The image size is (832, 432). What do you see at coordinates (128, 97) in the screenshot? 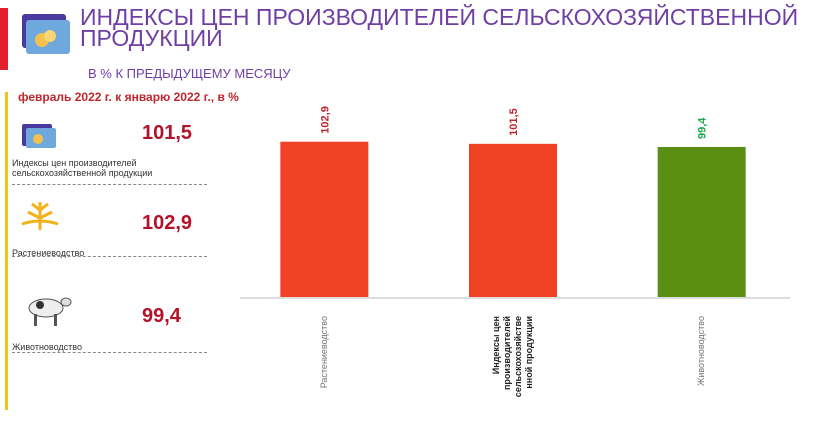
I see `period: февраль 2022 г. к январю 2022 г., в %` at bounding box center [128, 97].